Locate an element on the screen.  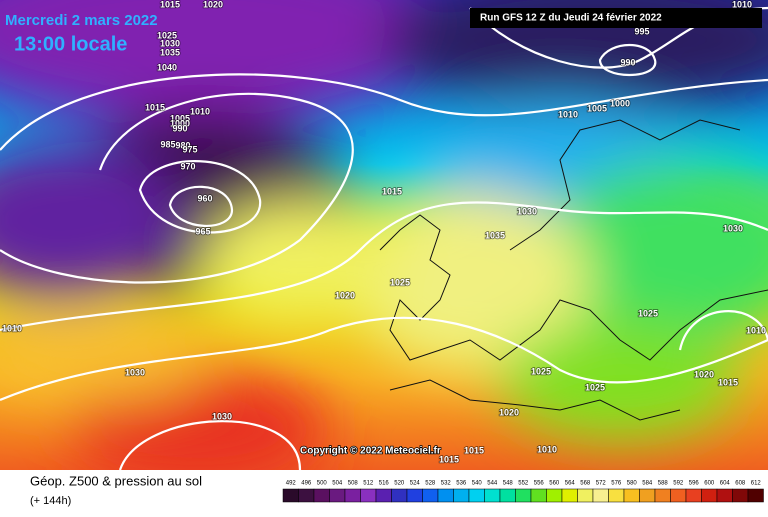
scale-label: 508 is located at coordinates (353, 484).